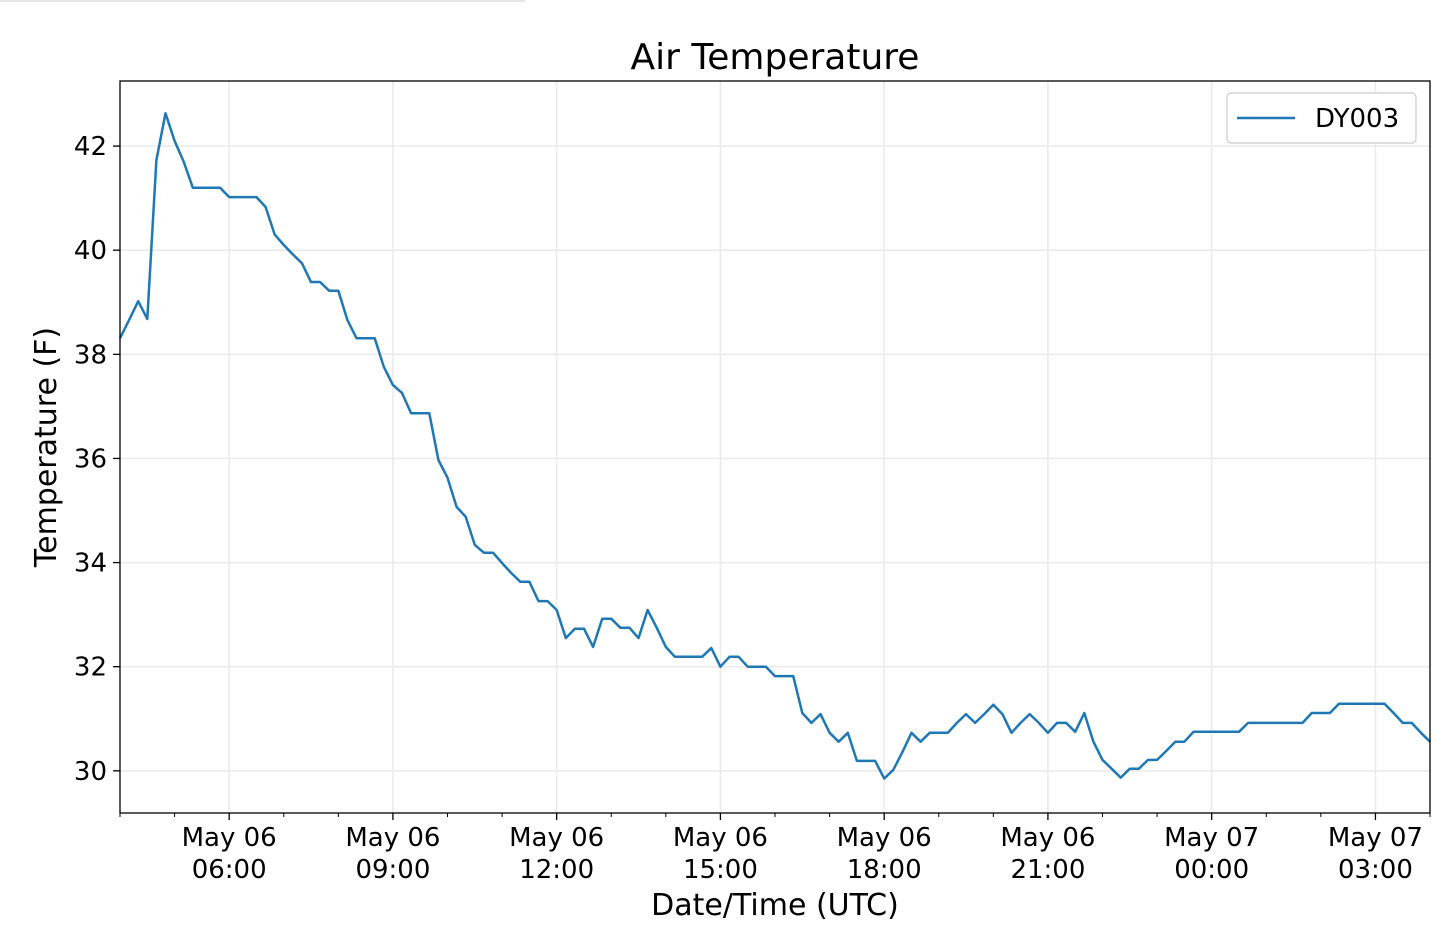 This screenshot has width=1435, height=946. What do you see at coordinates (884, 870) in the screenshot?
I see `x-tick-label-time: 18:00` at bounding box center [884, 870].